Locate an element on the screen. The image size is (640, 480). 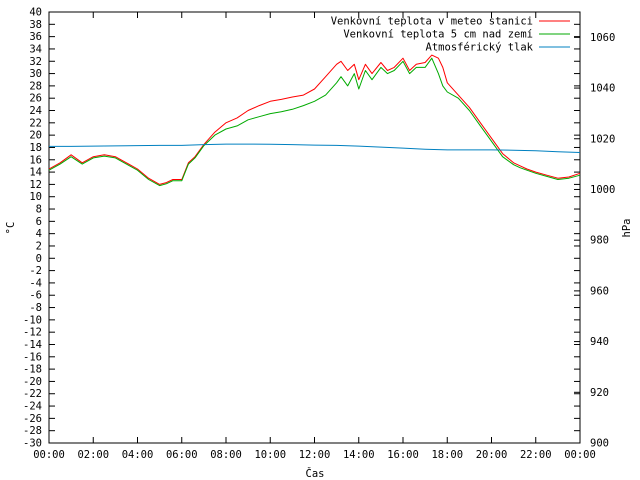
y-tick-label: -22 is located at coordinates (32, 394).